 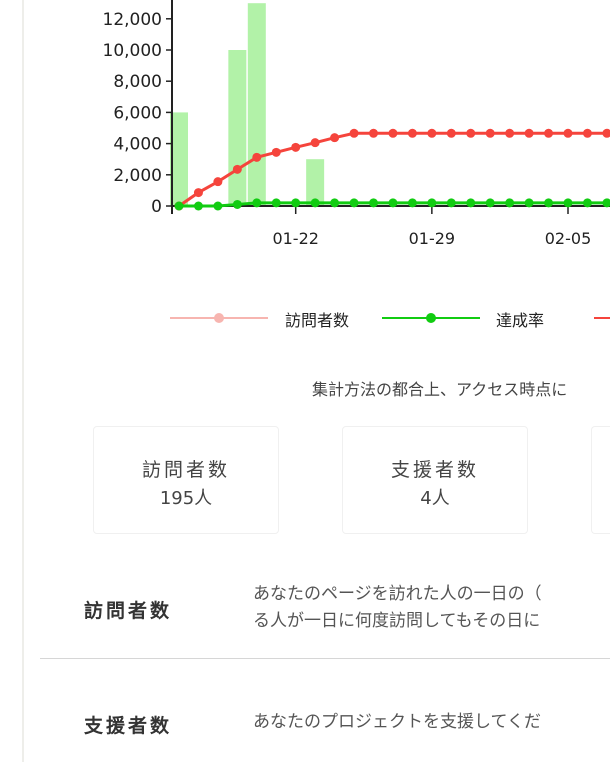 What do you see at coordinates (435, 498) in the screenshot?
I see `stat-card-value: 4人` at bounding box center [435, 498].